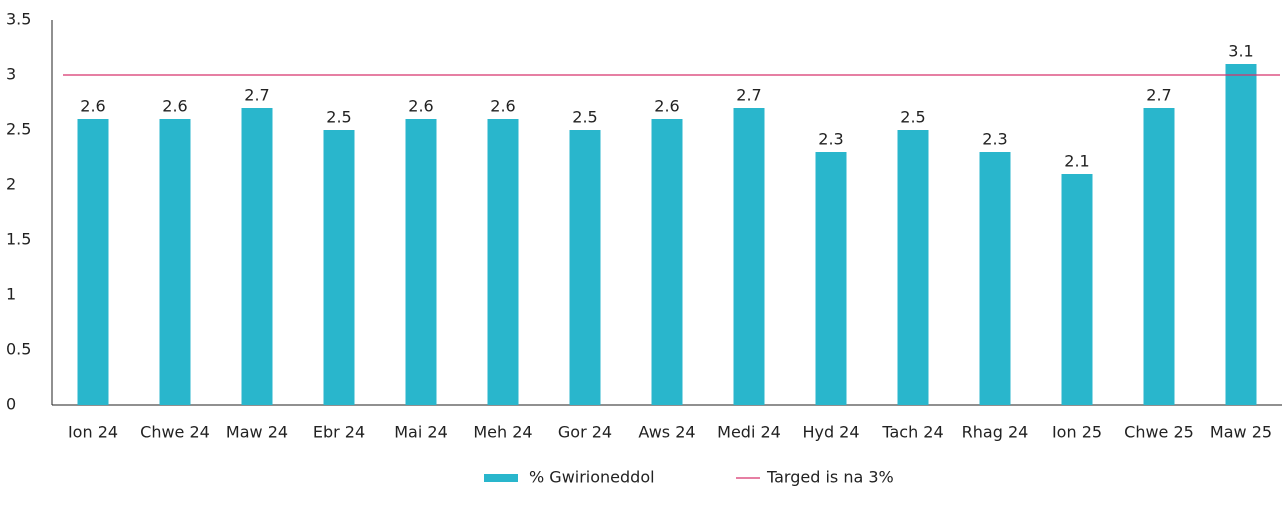 The image size is (1288, 516). I want to click on x-tick-label: Chwe 25, so click(1159, 432).